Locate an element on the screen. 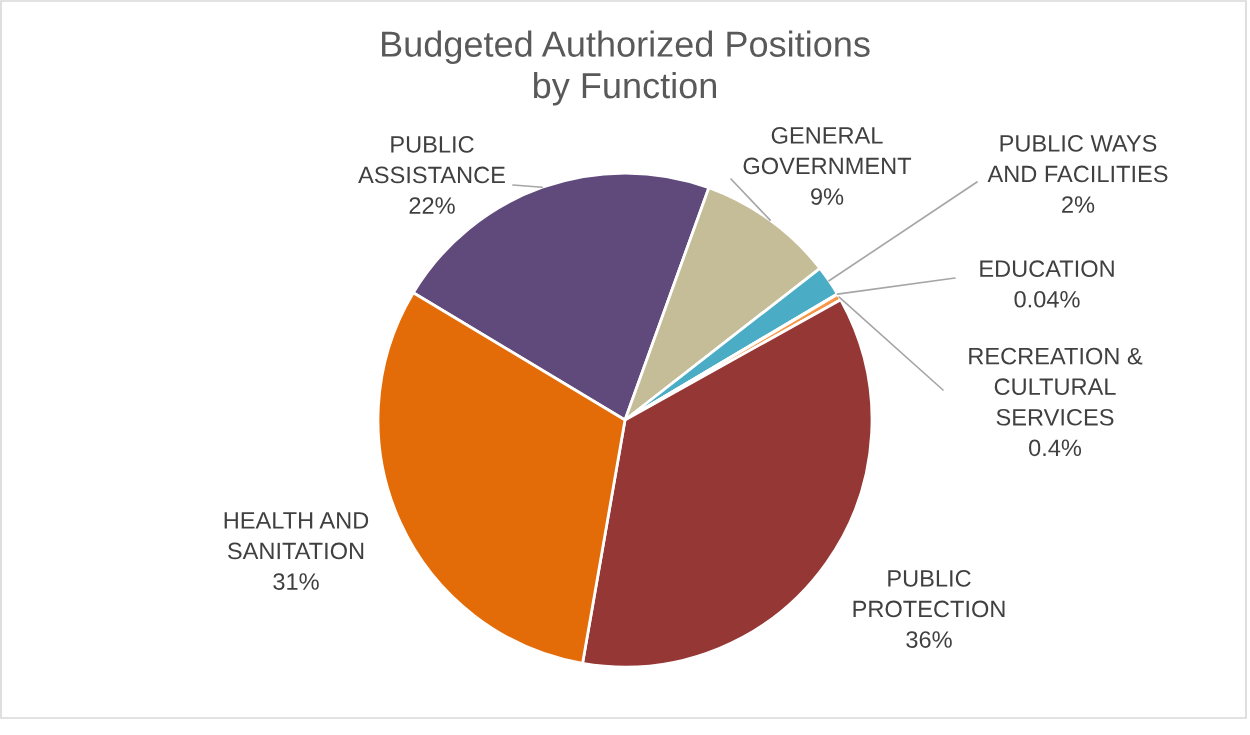  slice-label: HEALTH AND SANITATION is located at coordinates (296, 536).